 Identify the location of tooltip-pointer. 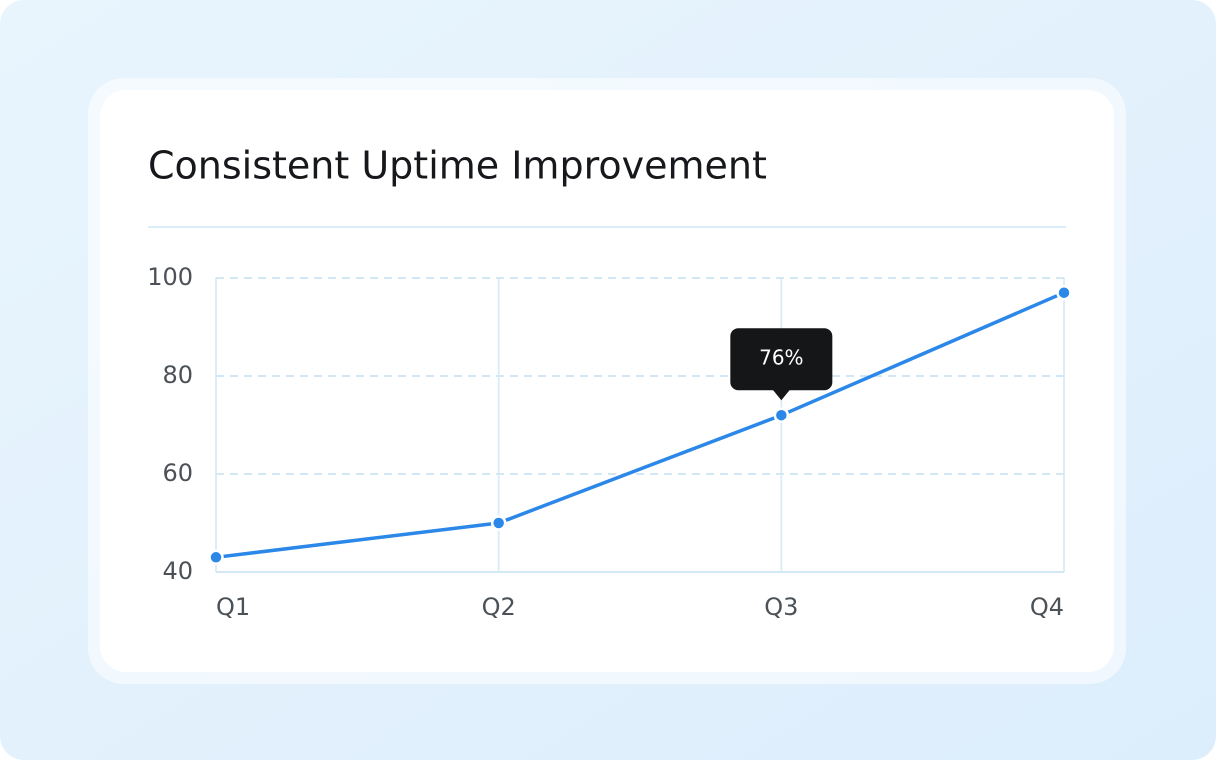
(781, 395).